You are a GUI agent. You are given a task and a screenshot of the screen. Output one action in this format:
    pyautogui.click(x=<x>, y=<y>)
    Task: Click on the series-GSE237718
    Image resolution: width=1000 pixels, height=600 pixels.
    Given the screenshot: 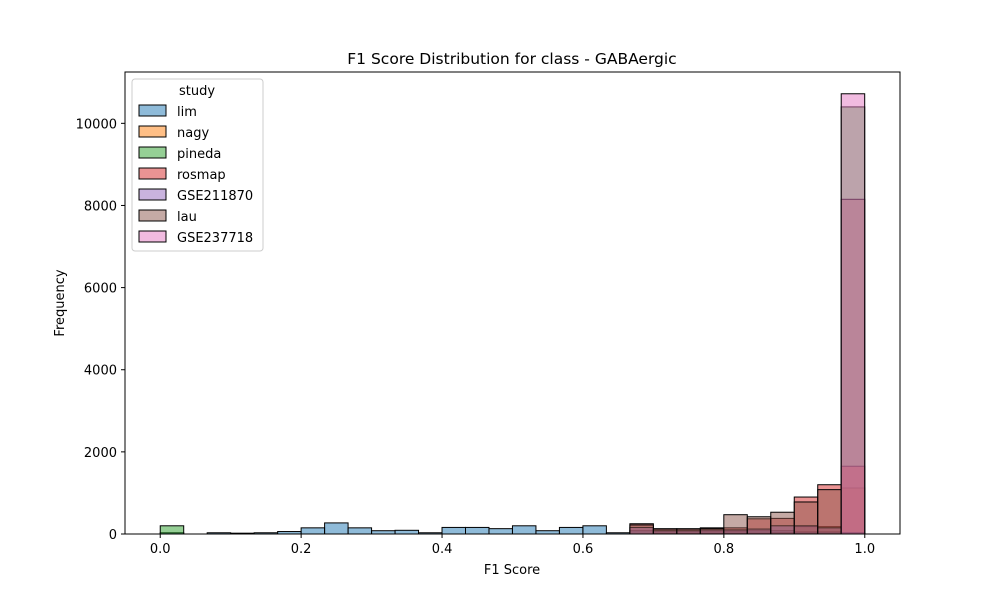 What is the action you would take?
    pyautogui.click(x=853, y=314)
    